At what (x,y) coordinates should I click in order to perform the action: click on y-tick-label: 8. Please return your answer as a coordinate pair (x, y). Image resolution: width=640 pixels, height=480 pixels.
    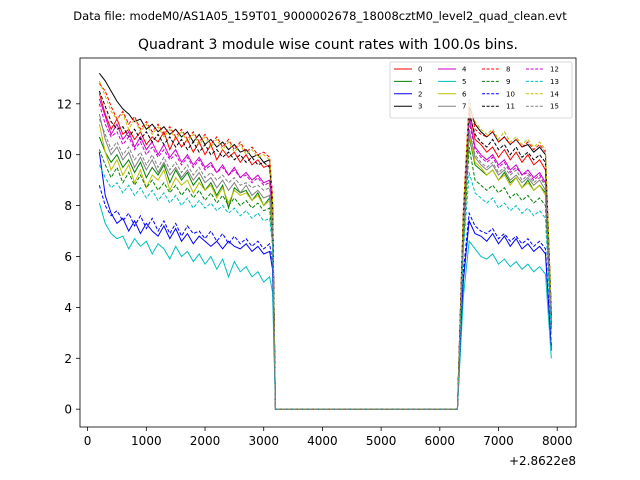
    Looking at the image, I should click on (68, 206).